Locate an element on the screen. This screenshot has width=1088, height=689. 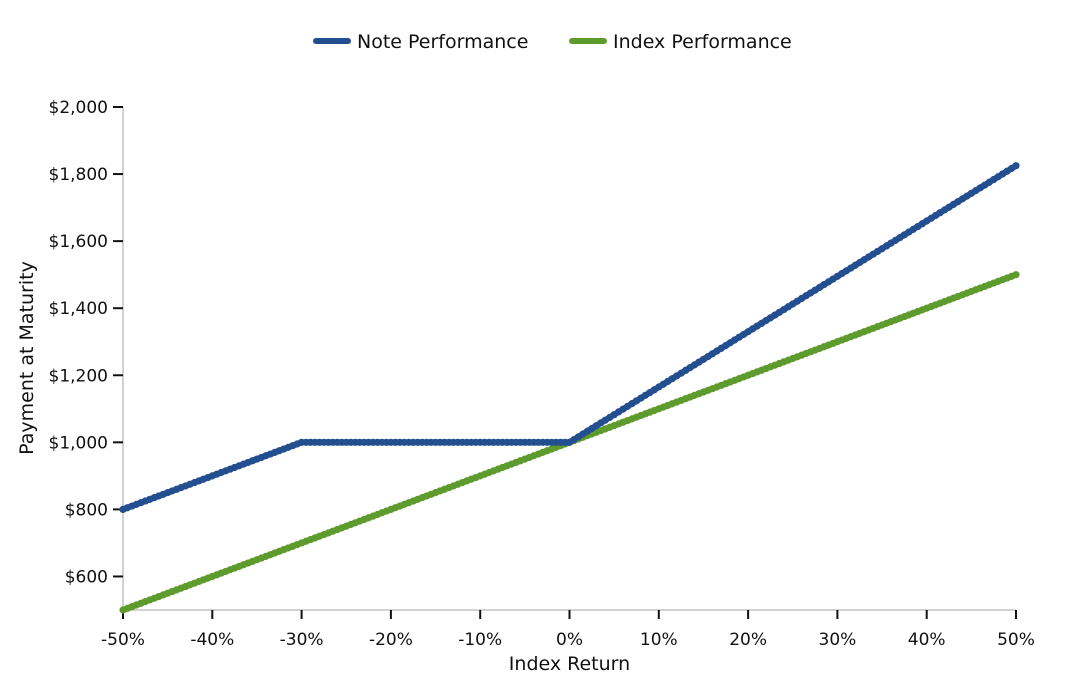
x-tick-label: -40% is located at coordinates (212, 640).